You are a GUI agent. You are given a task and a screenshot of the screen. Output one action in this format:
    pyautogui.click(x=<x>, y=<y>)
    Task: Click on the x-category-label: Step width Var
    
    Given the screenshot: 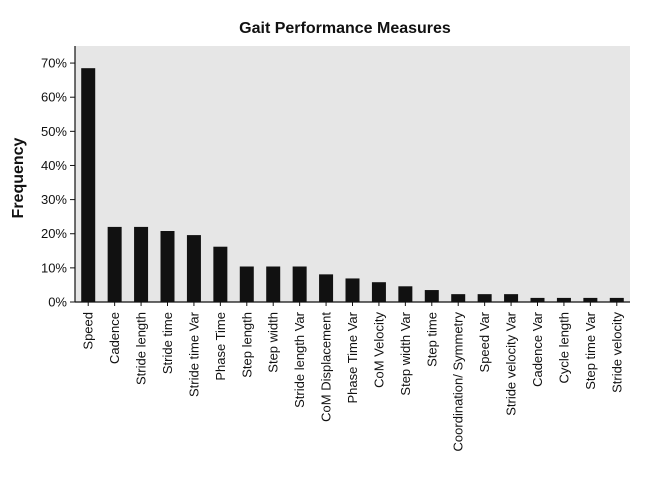 What is the action you would take?
    pyautogui.click(x=405, y=353)
    